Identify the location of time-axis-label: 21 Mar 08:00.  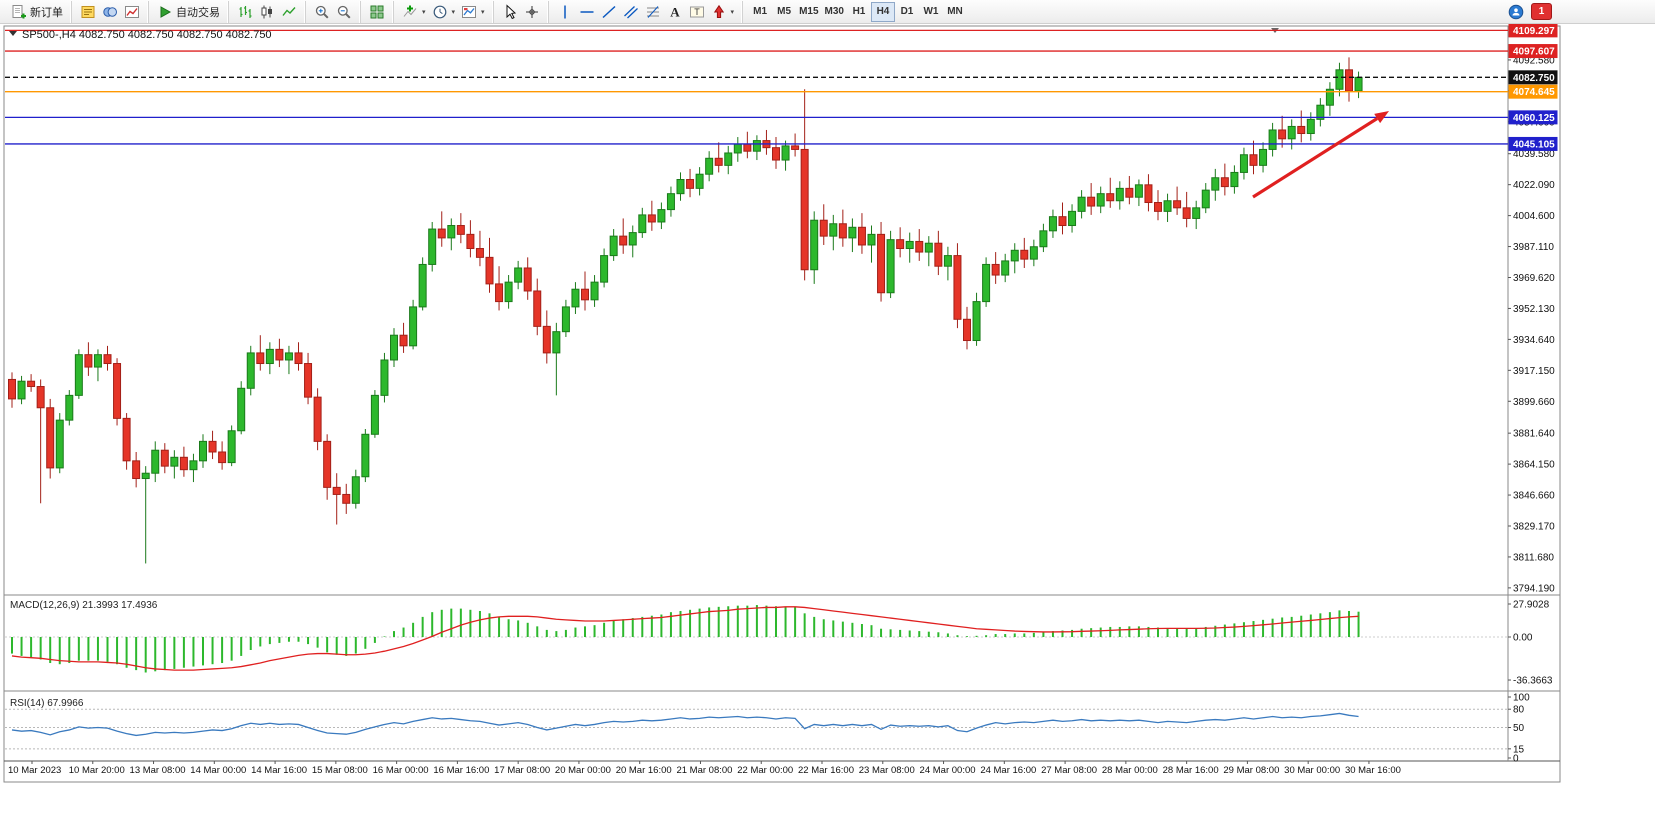
(704, 770).